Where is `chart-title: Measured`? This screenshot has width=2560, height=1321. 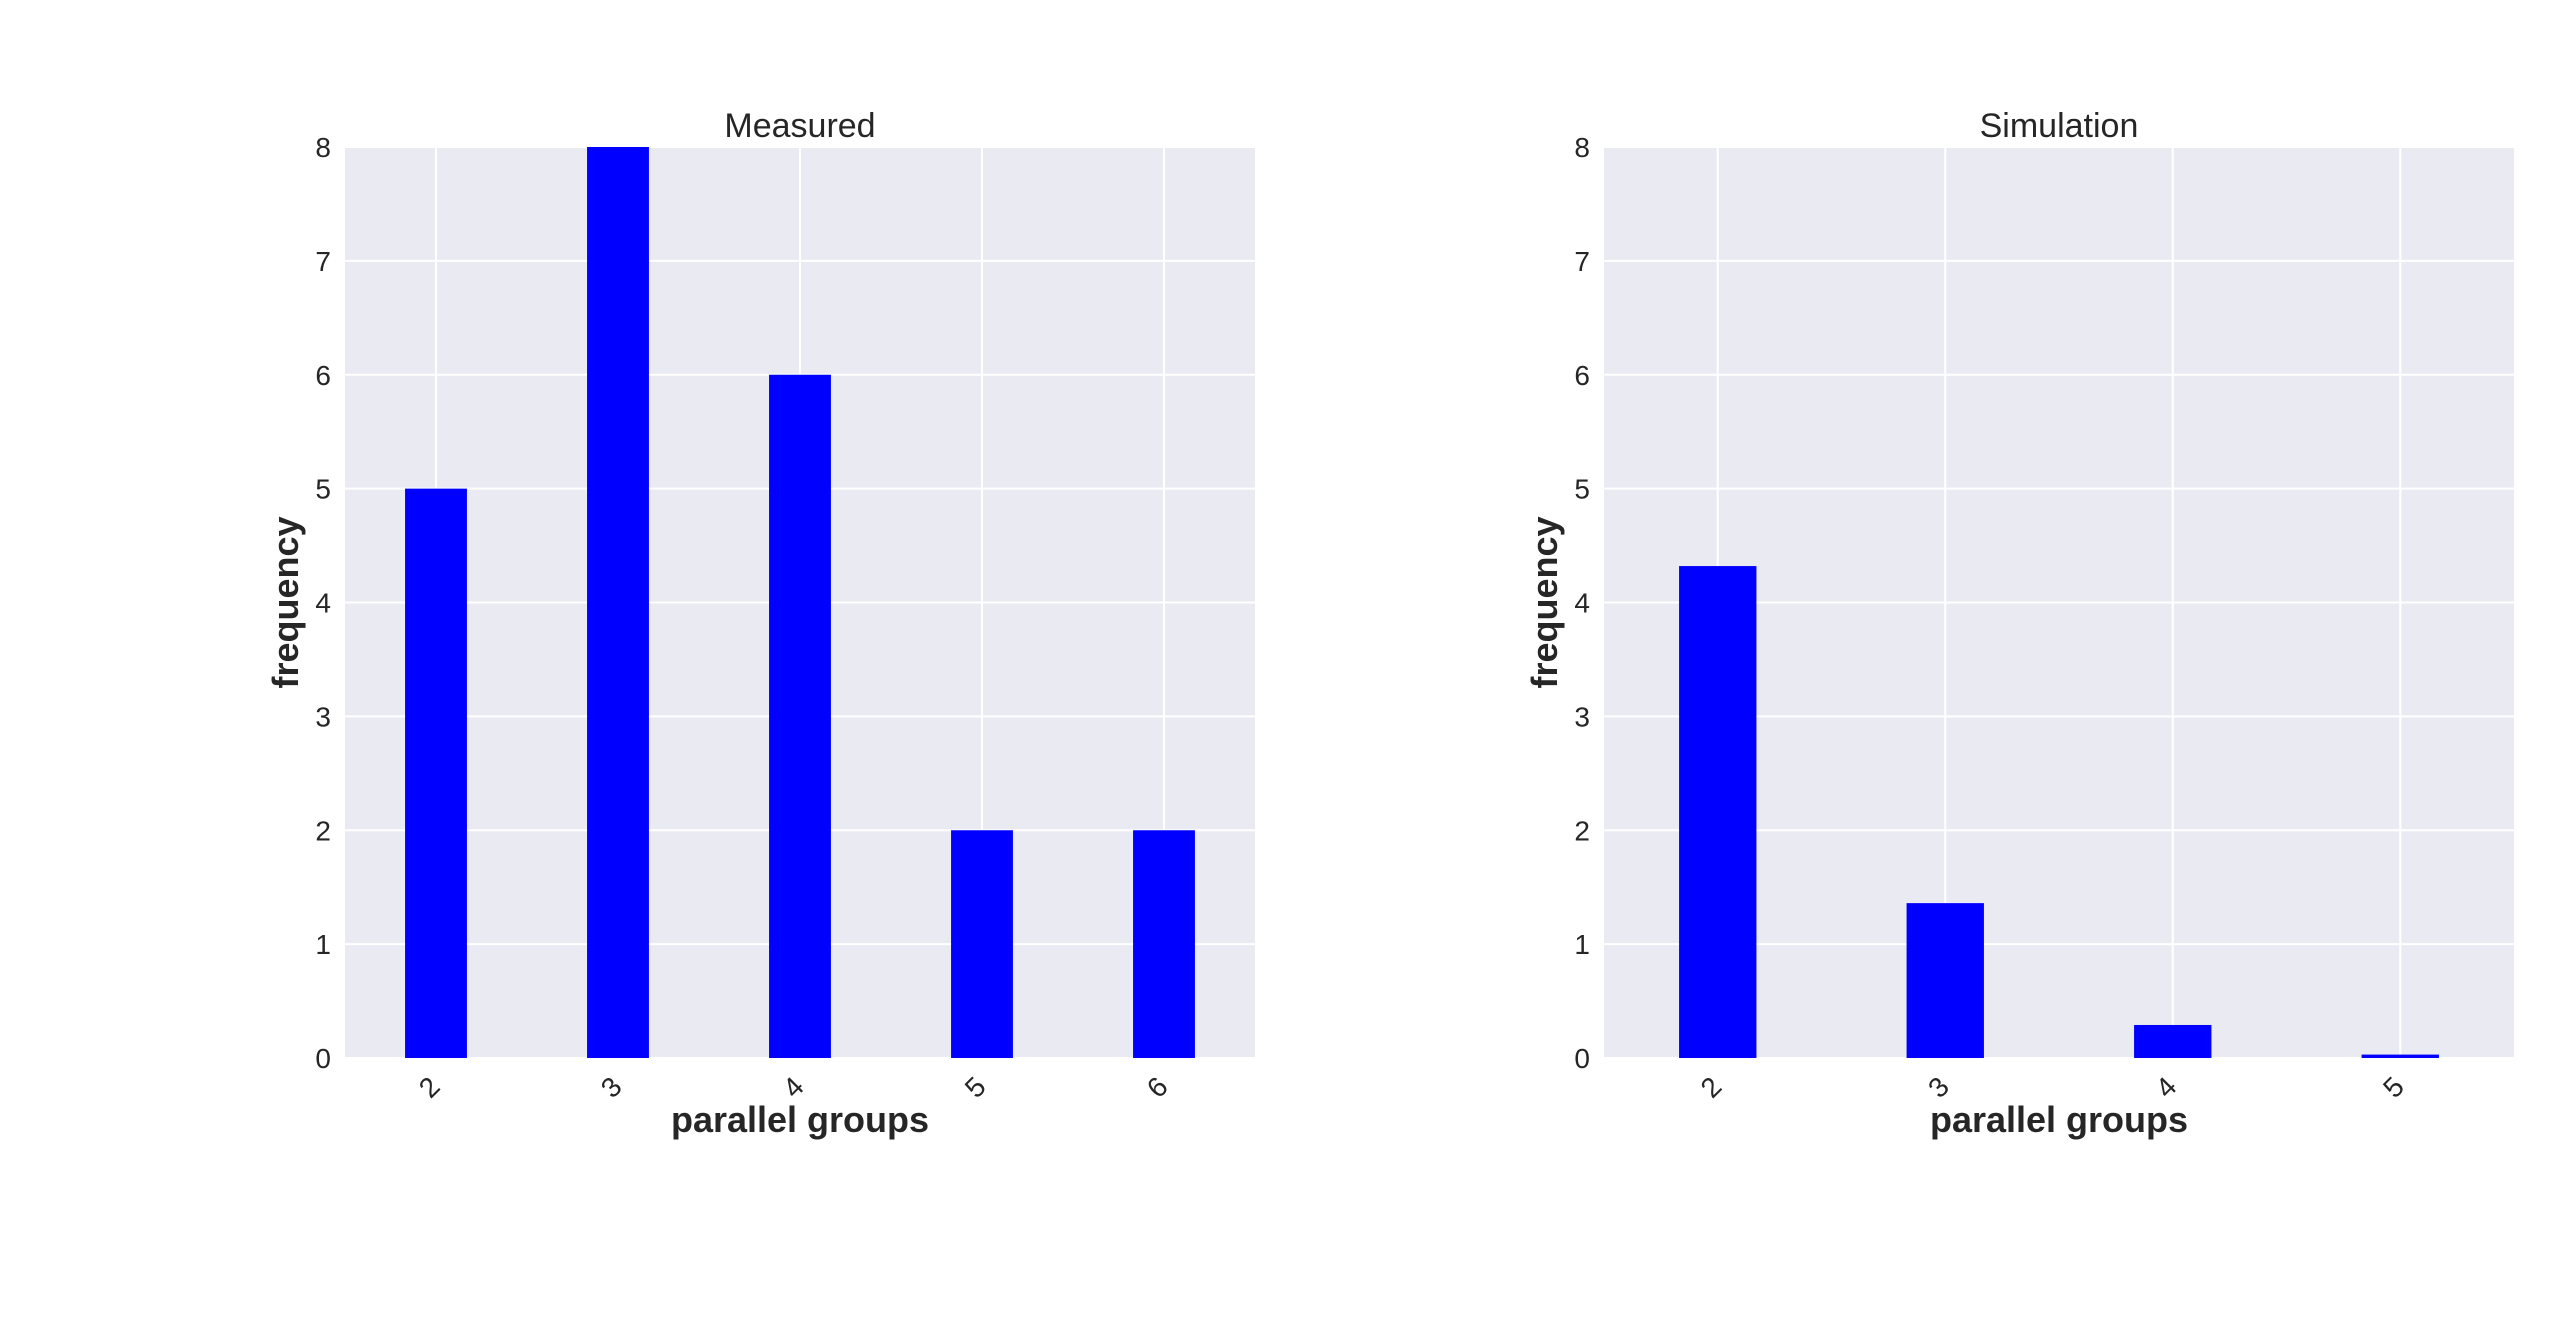
chart-title: Measured is located at coordinates (799, 126).